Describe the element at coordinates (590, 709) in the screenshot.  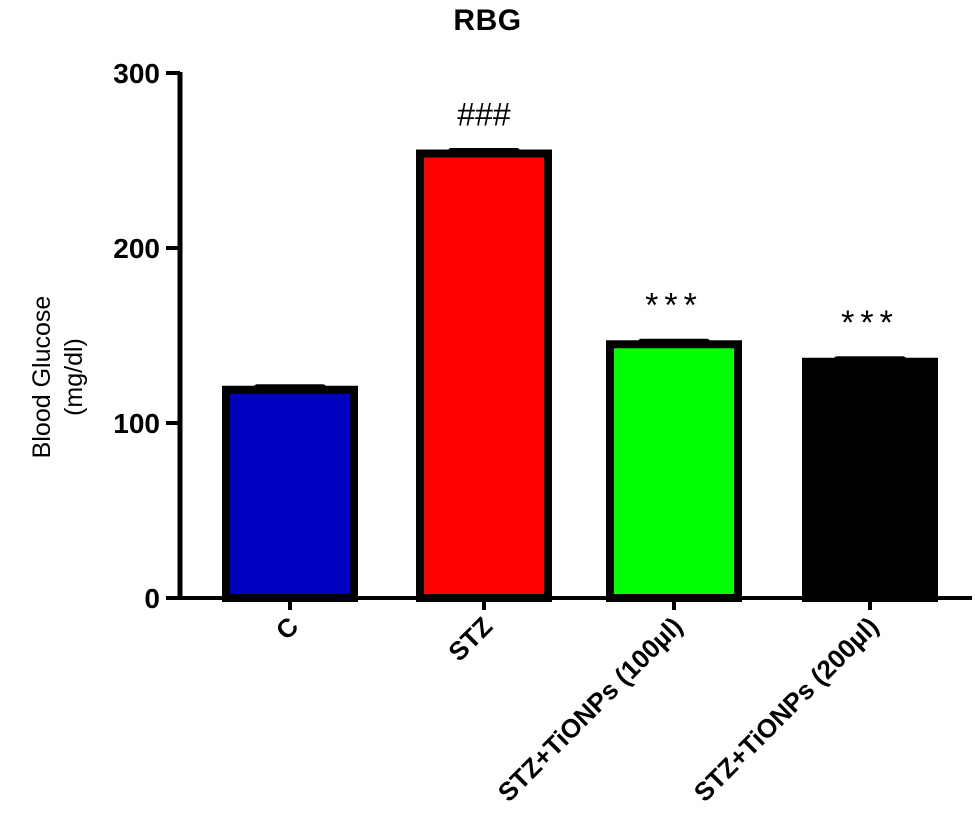
I see `x-tick-label: STZ+TiONPs (100µl)` at that location.